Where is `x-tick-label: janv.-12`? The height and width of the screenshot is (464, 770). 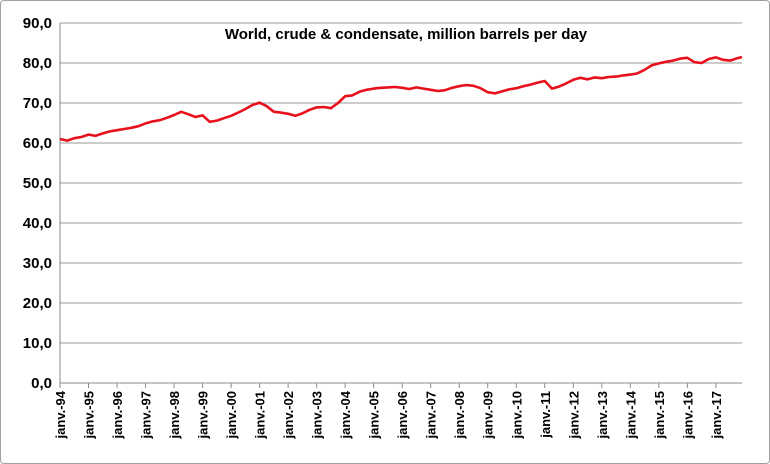 x-tick-label: janv.-12 is located at coordinates (573, 415).